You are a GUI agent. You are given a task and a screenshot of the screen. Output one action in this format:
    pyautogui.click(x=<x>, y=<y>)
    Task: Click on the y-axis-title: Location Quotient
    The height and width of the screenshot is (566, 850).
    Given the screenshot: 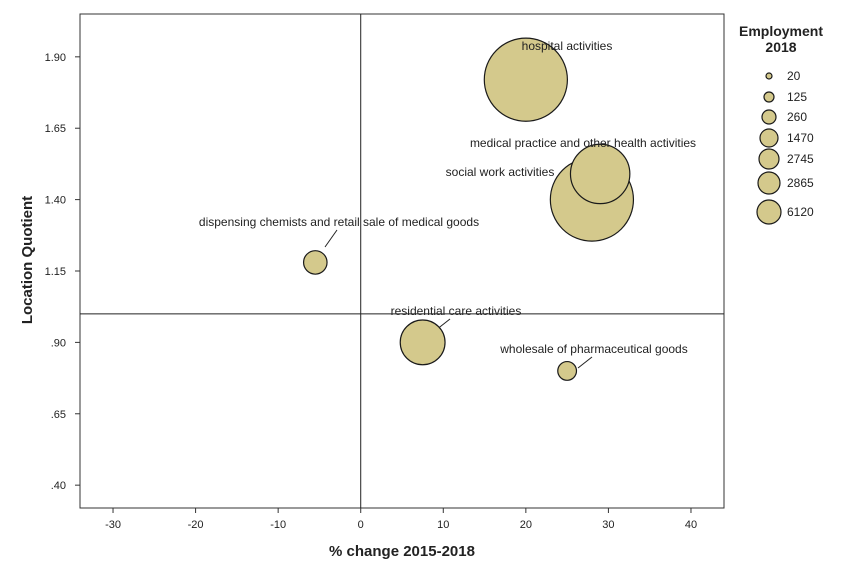 What is the action you would take?
    pyautogui.click(x=27, y=260)
    